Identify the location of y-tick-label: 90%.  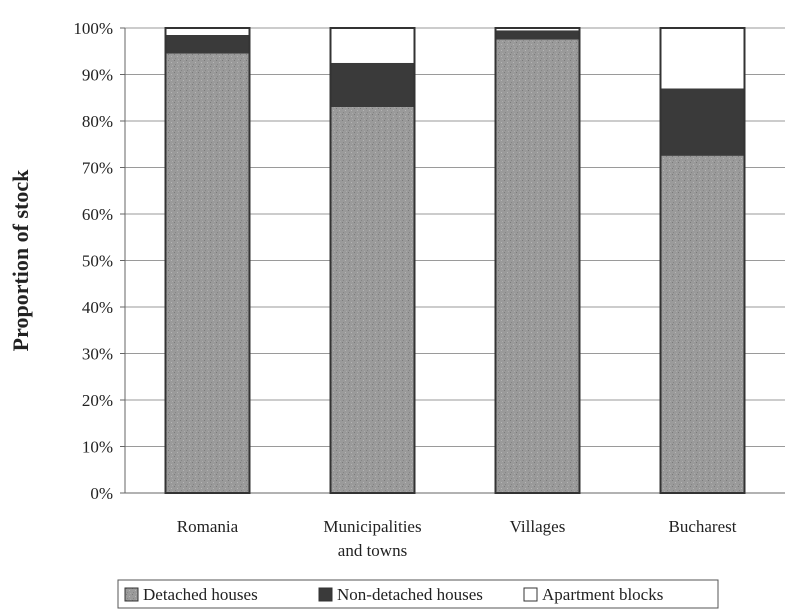
(97, 75).